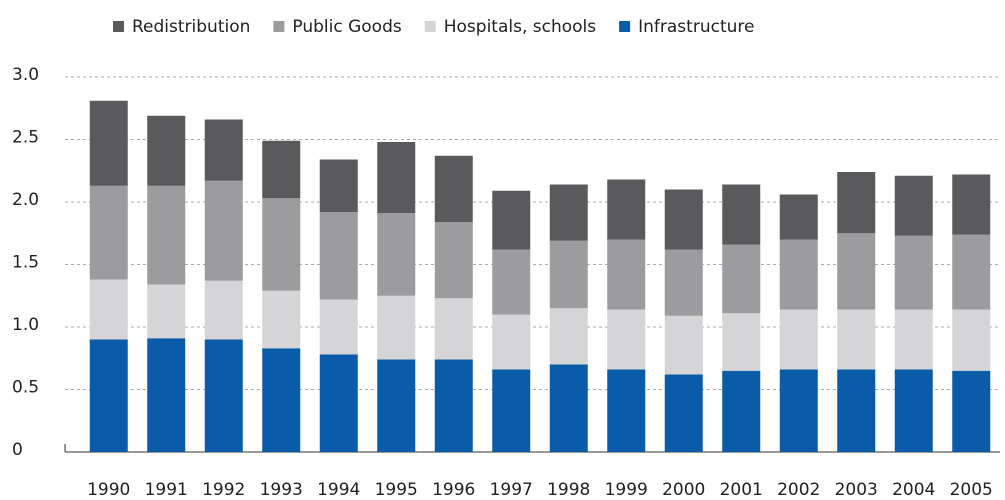 Image resolution: width=1005 pixels, height=500 pixels. Describe the element at coordinates (25, 263) in the screenshot. I see `y-tick-label: 1.5` at that location.